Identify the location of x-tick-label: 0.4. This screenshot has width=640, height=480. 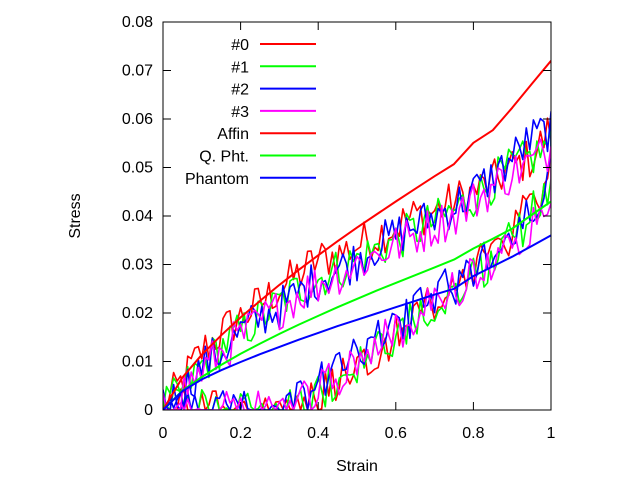
(318, 433).